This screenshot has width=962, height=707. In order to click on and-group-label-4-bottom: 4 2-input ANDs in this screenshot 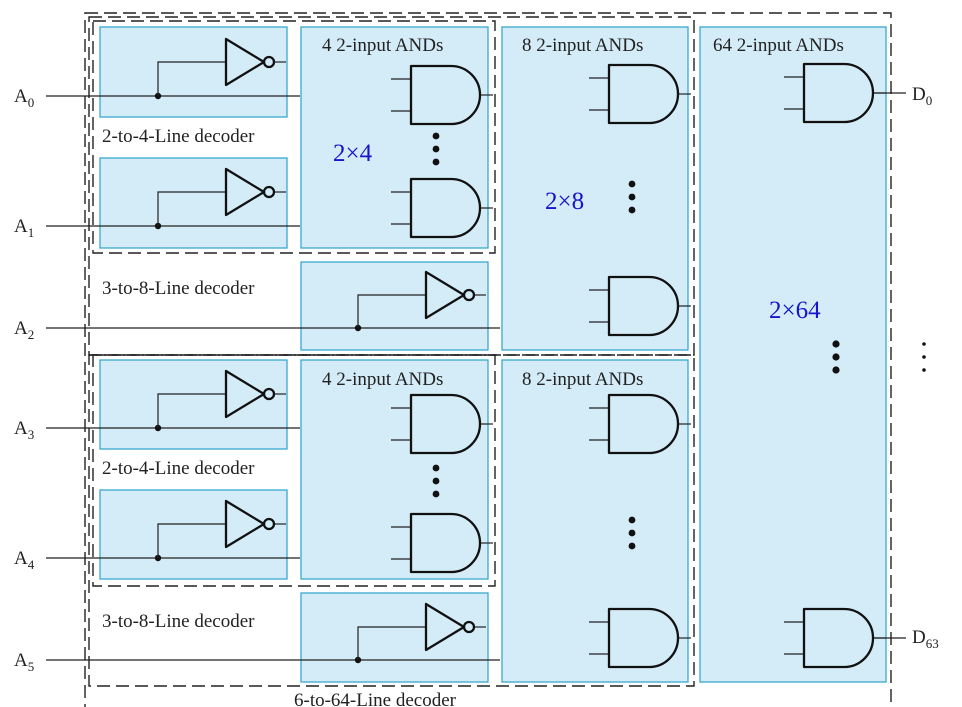, I will do `click(382, 379)`.